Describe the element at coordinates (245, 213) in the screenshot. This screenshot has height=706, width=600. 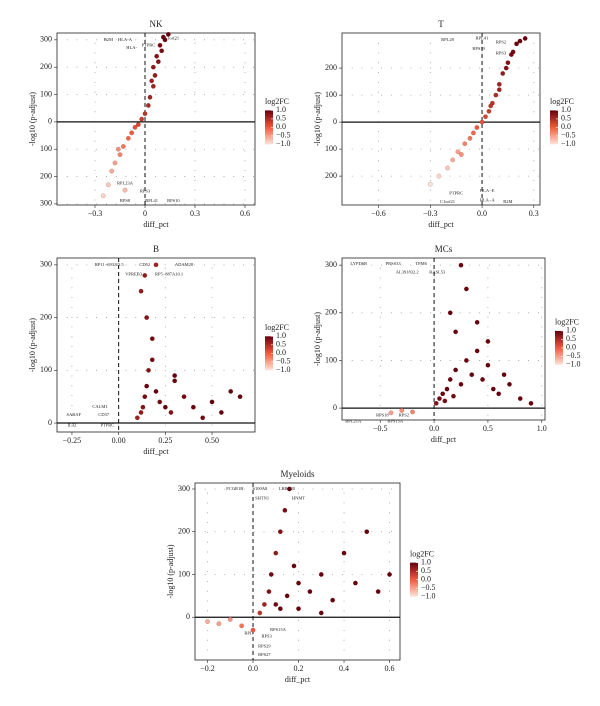
I see `x-tick-label: 0.6` at that location.